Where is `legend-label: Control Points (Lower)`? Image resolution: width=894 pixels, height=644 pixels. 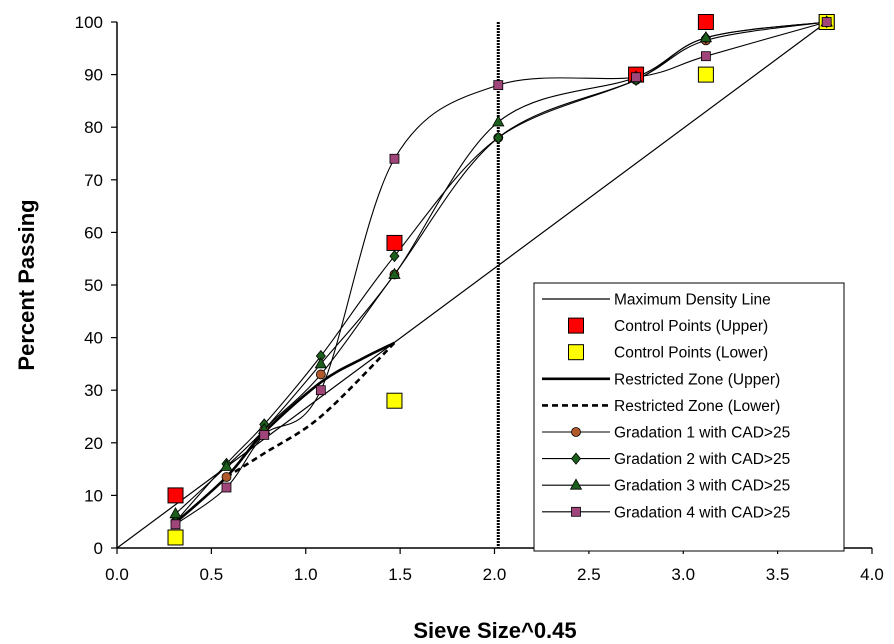
legend-label: Control Points (Lower) is located at coordinates (691, 353).